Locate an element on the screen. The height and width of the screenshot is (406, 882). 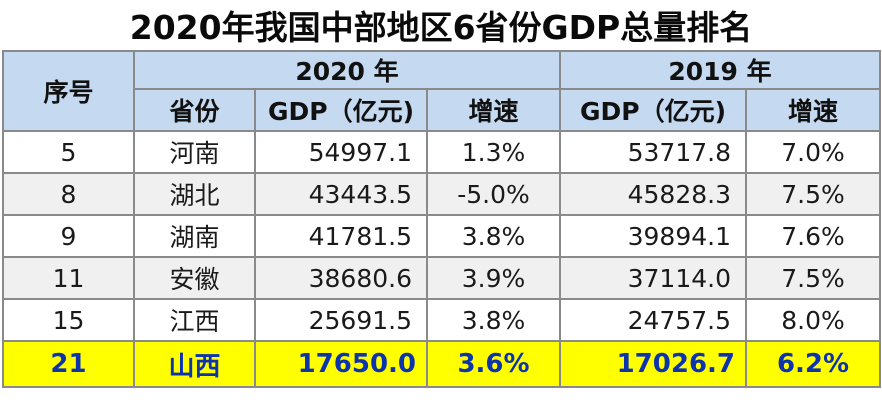
gdp-2020-cell: 38680.6 is located at coordinates (341, 278).